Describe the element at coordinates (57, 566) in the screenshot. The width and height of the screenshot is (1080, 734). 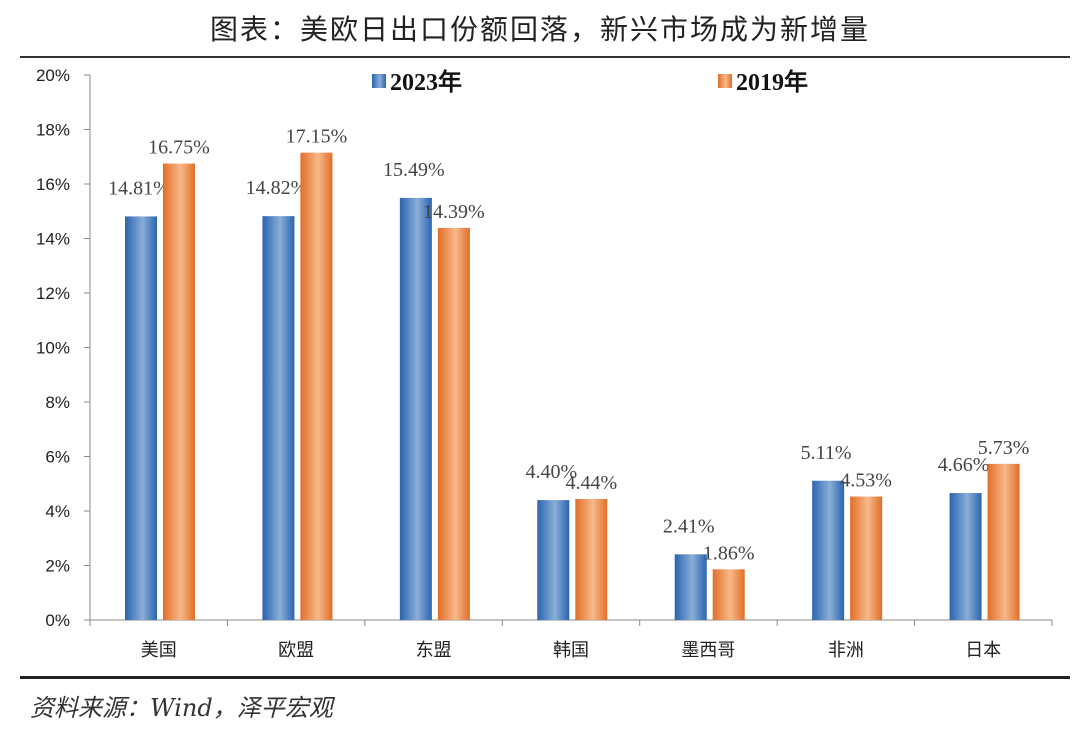
I see `y-tick-label: 2%` at that location.